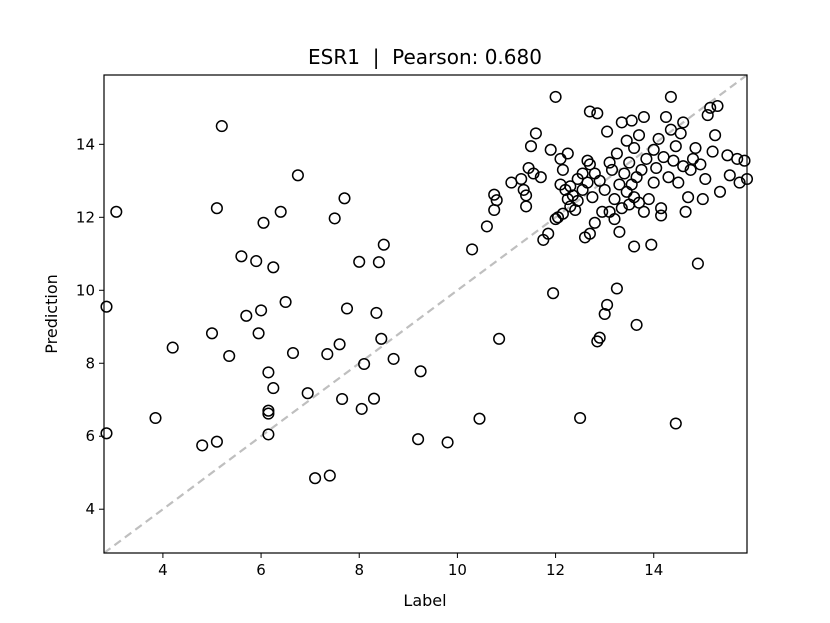 The height and width of the screenshot is (623, 830). Describe the element at coordinates (261, 570) in the screenshot. I see `x-tick-label: 6` at that location.